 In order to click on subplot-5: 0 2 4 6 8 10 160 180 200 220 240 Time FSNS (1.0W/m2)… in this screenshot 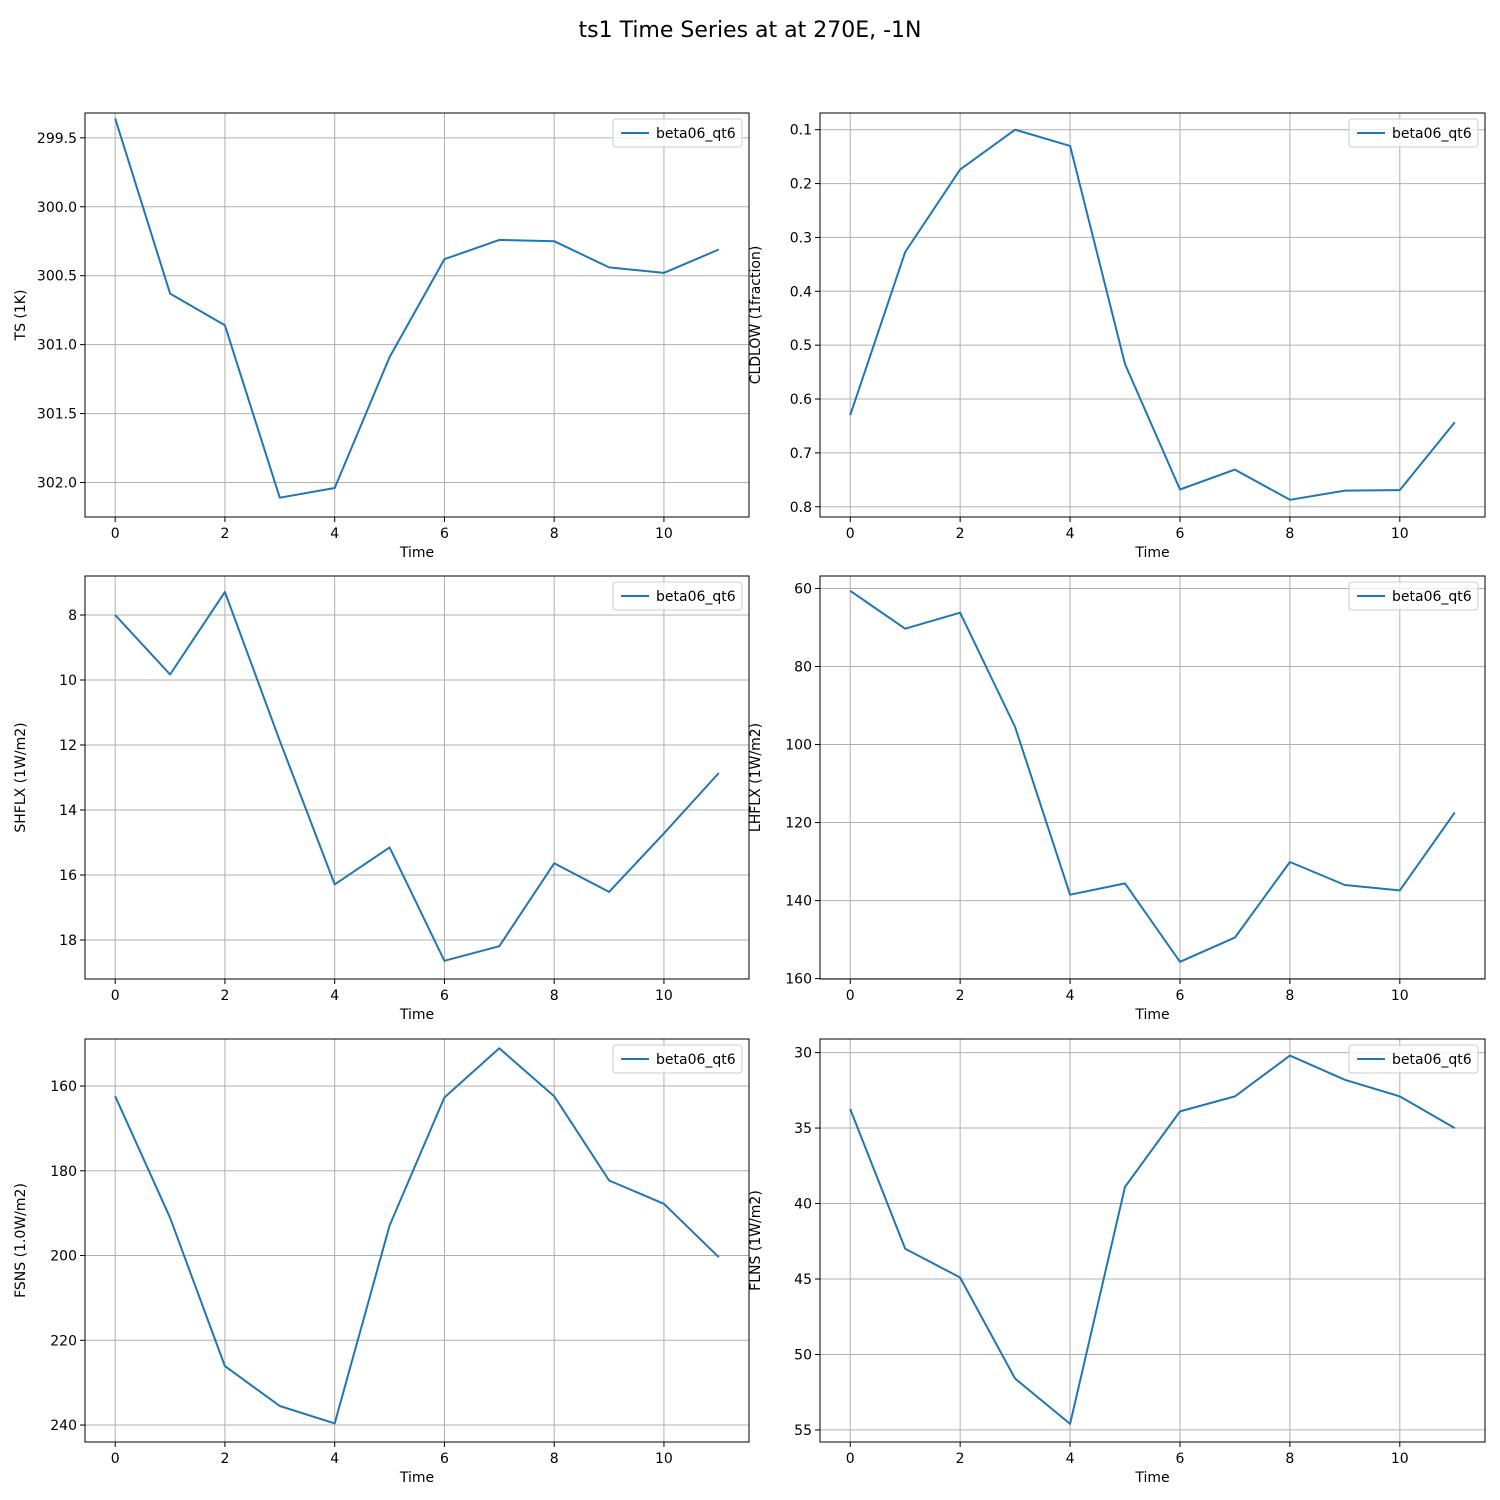, I will do `click(381, 1262)`.